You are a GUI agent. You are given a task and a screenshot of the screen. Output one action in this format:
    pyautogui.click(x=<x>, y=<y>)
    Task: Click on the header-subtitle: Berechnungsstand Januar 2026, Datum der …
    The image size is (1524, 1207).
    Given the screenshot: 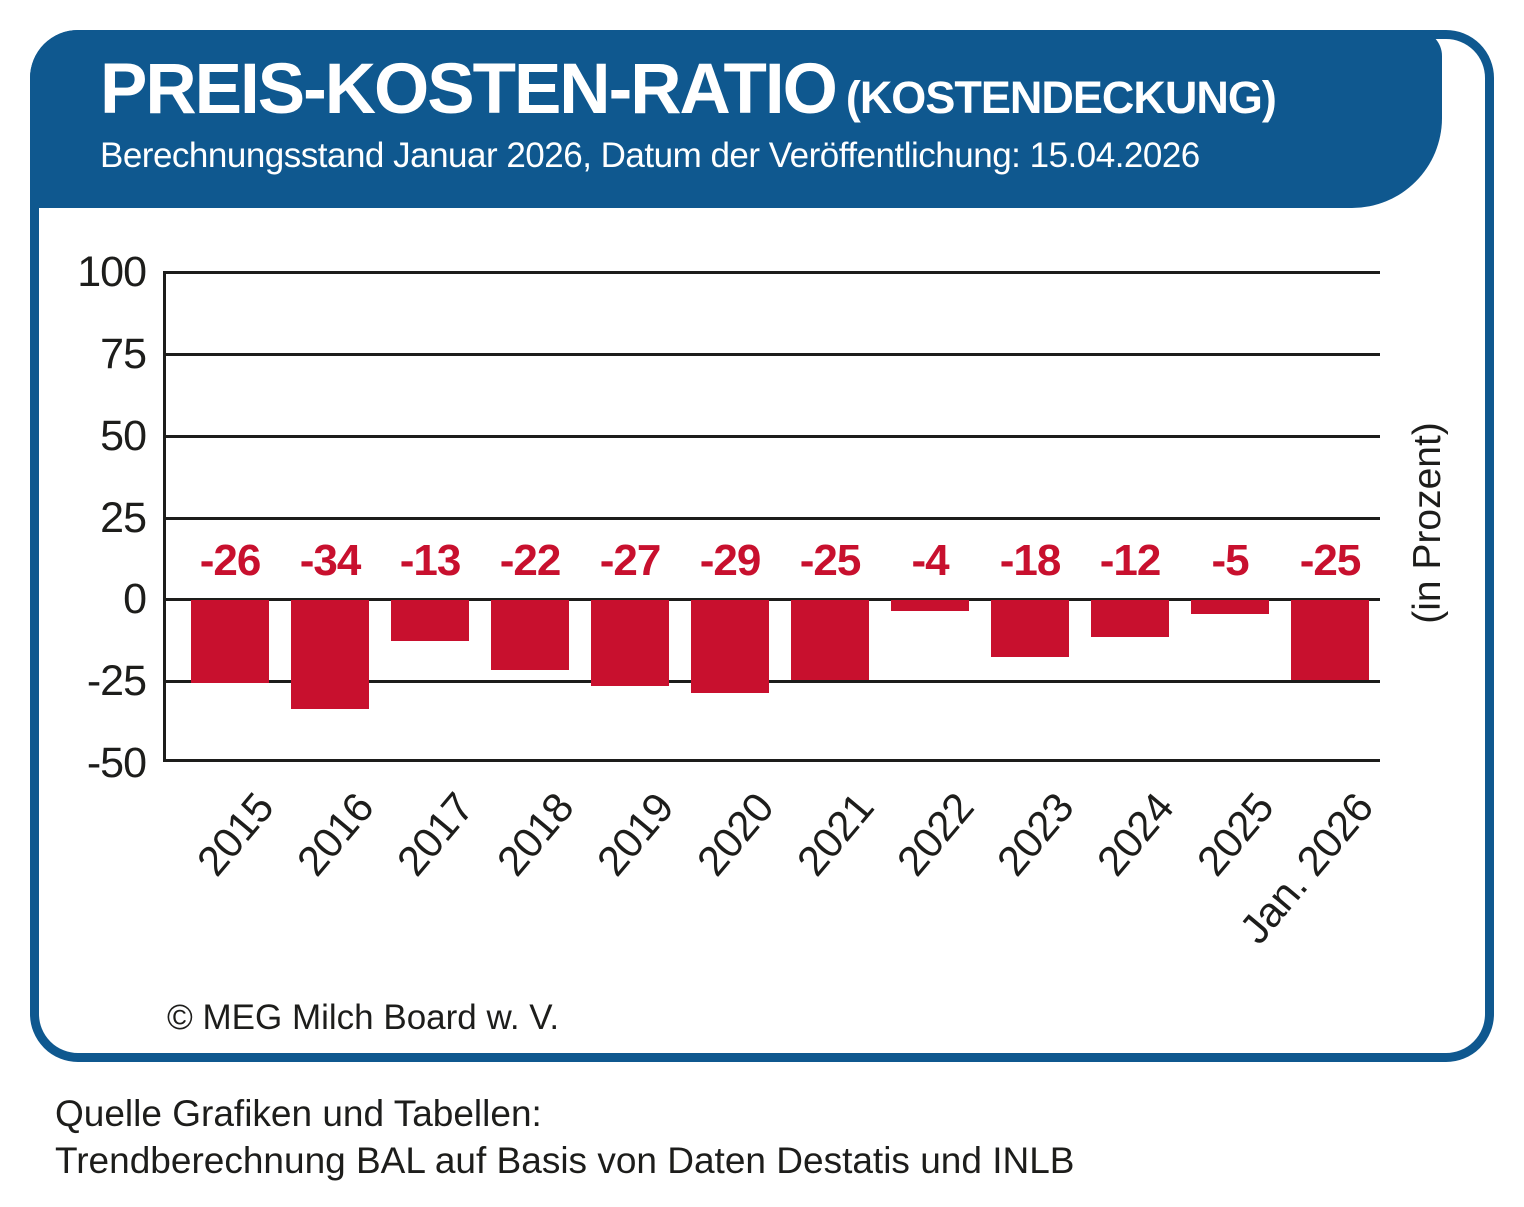 What is the action you would take?
    pyautogui.click(x=650, y=155)
    